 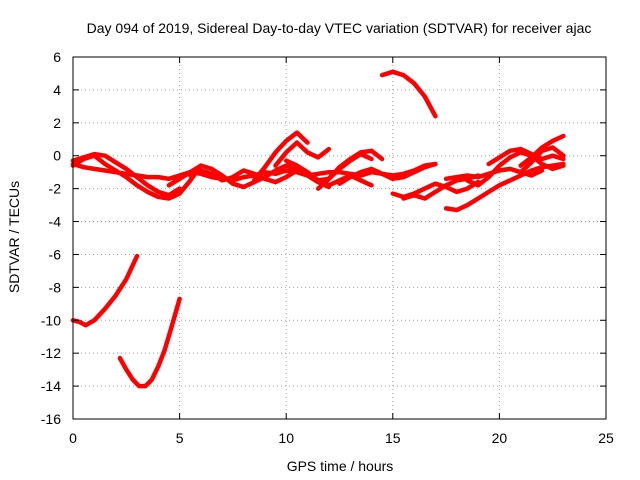 I want to click on y-tick-label: -14, so click(x=51, y=386).